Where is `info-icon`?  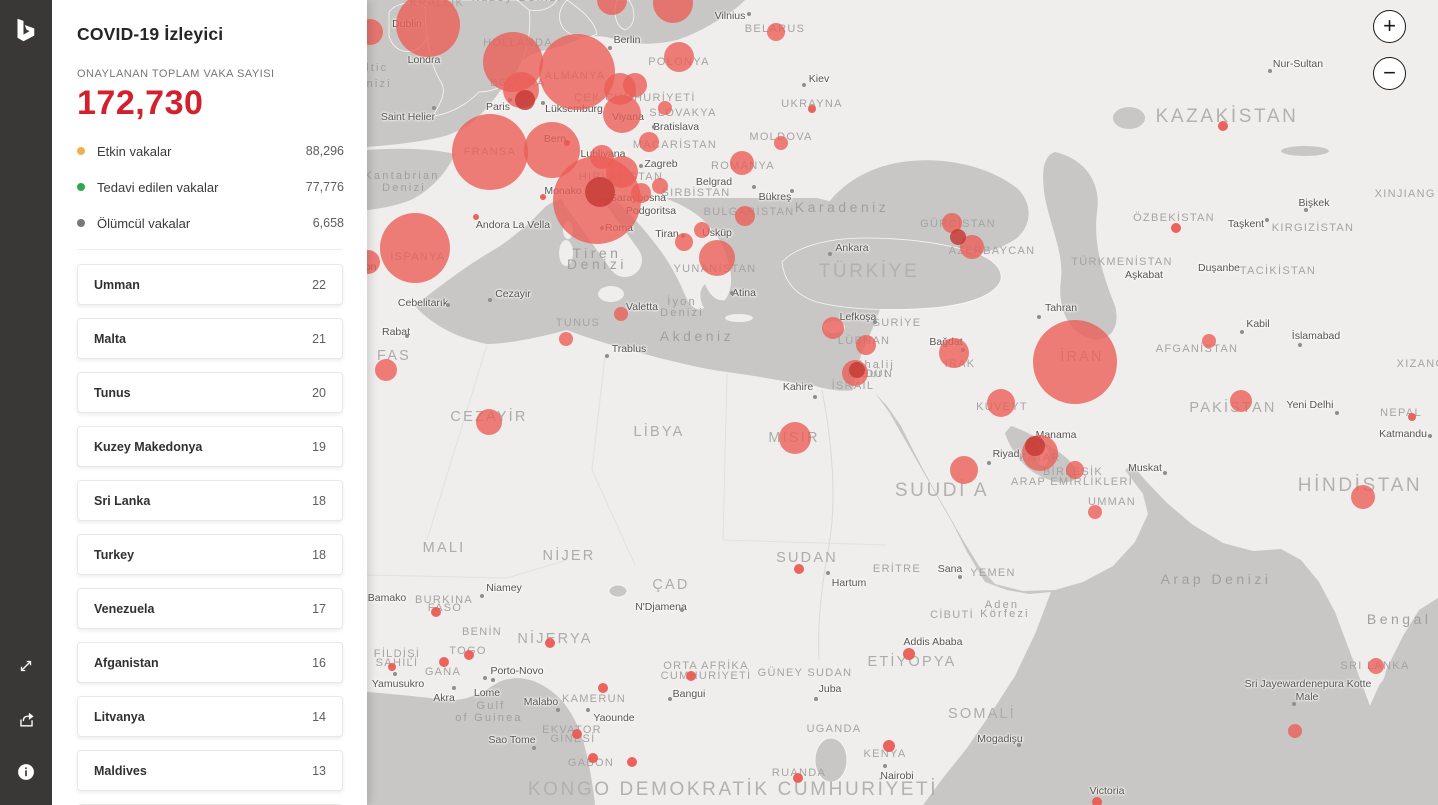 info-icon is located at coordinates (26, 772).